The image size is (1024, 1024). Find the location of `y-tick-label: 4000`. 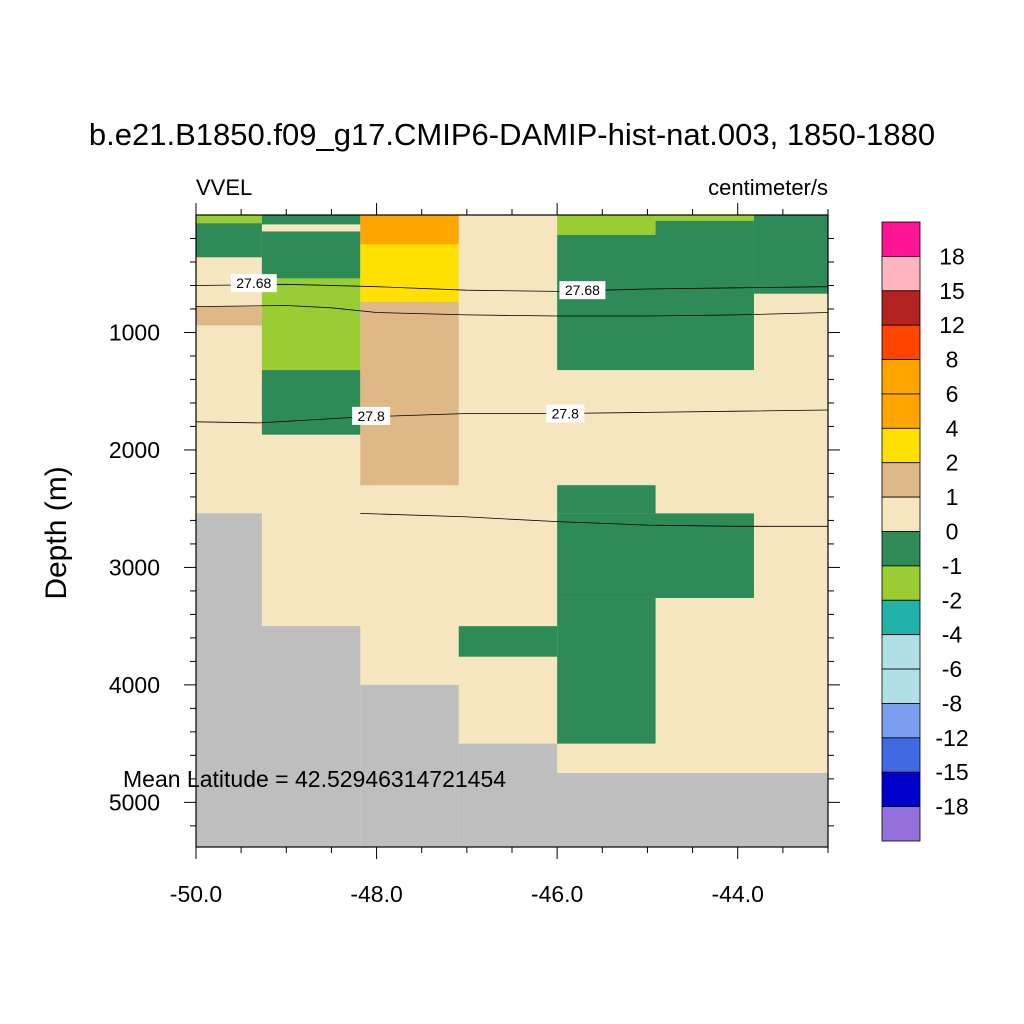

y-tick-label: 4000 is located at coordinates (134, 685).